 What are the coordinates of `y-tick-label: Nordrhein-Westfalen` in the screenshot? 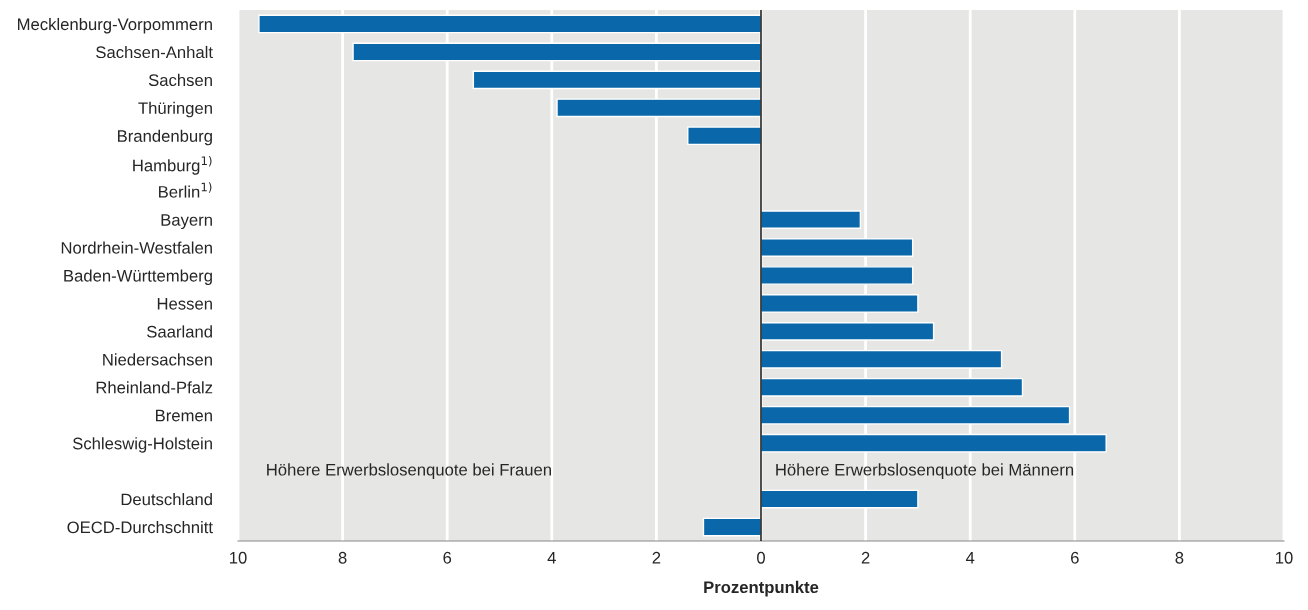 It's located at (136, 247).